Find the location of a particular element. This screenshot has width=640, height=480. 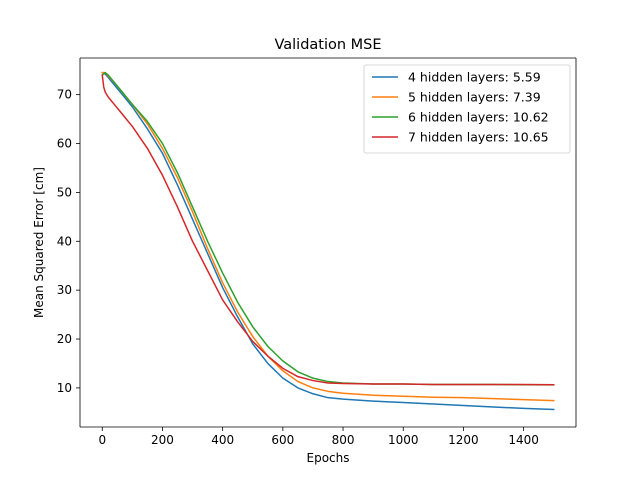

x-tick-label: 1200 is located at coordinates (463, 440).